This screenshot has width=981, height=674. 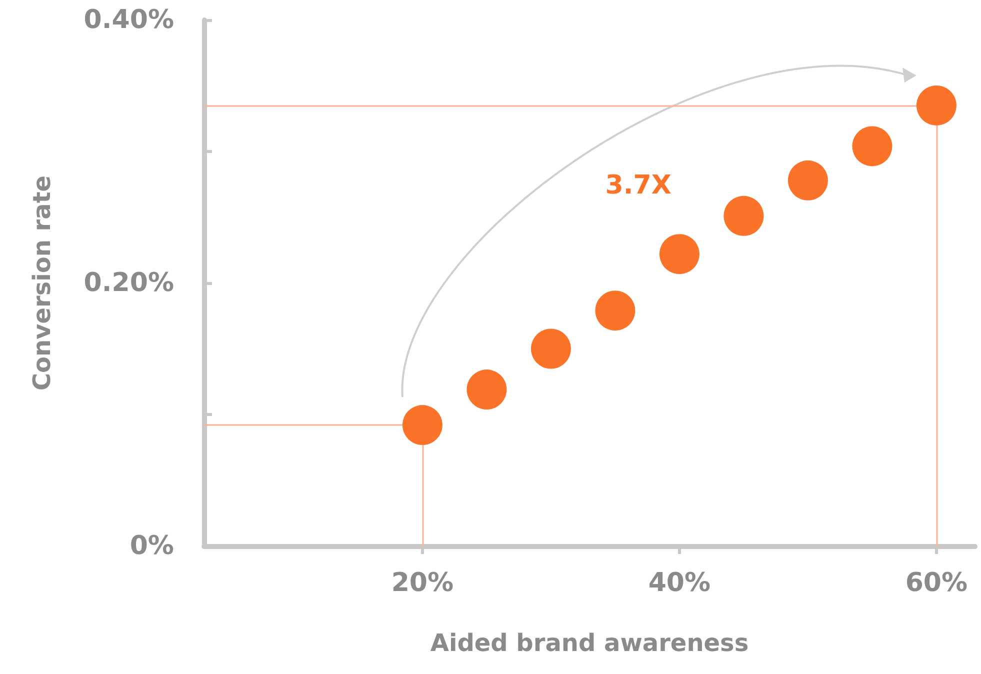 What do you see at coordinates (638, 185) in the screenshot?
I see `annotation: 3.7X` at bounding box center [638, 185].